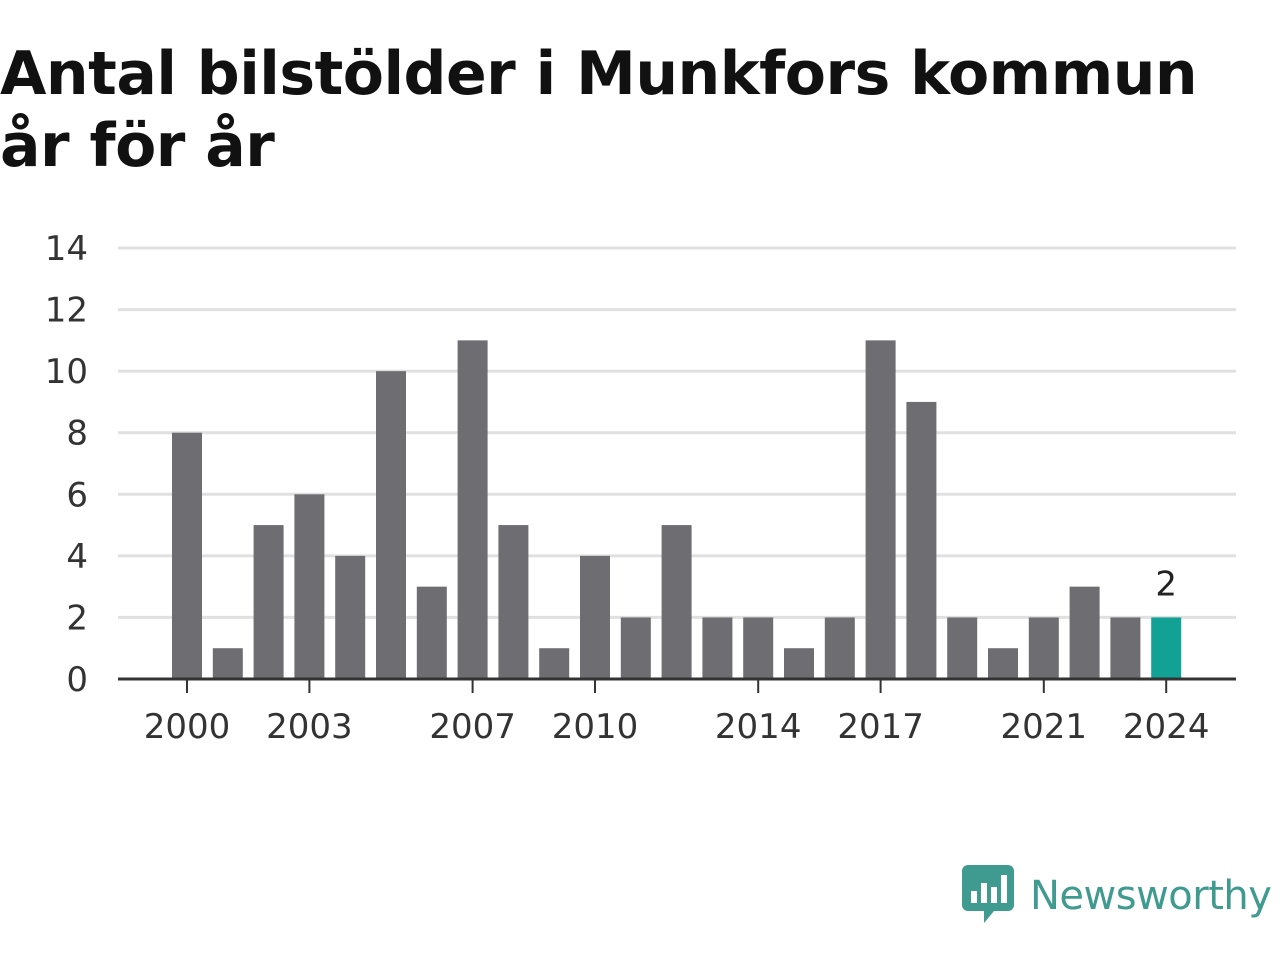  Describe the element at coordinates (758, 648) in the screenshot. I see `bar-2014` at that location.